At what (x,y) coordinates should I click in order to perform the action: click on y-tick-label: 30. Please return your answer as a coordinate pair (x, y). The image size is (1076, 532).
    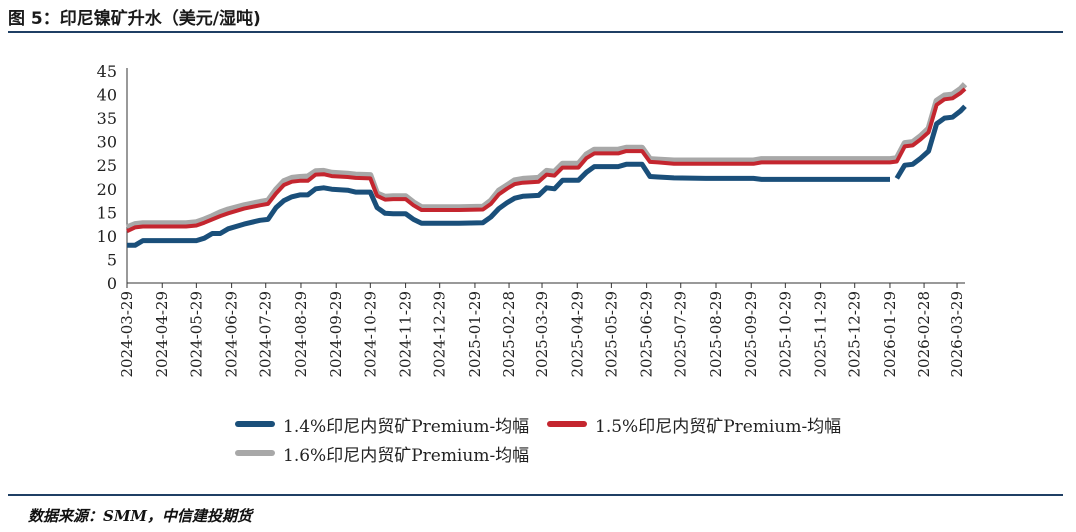
    Looking at the image, I should click on (107, 142).